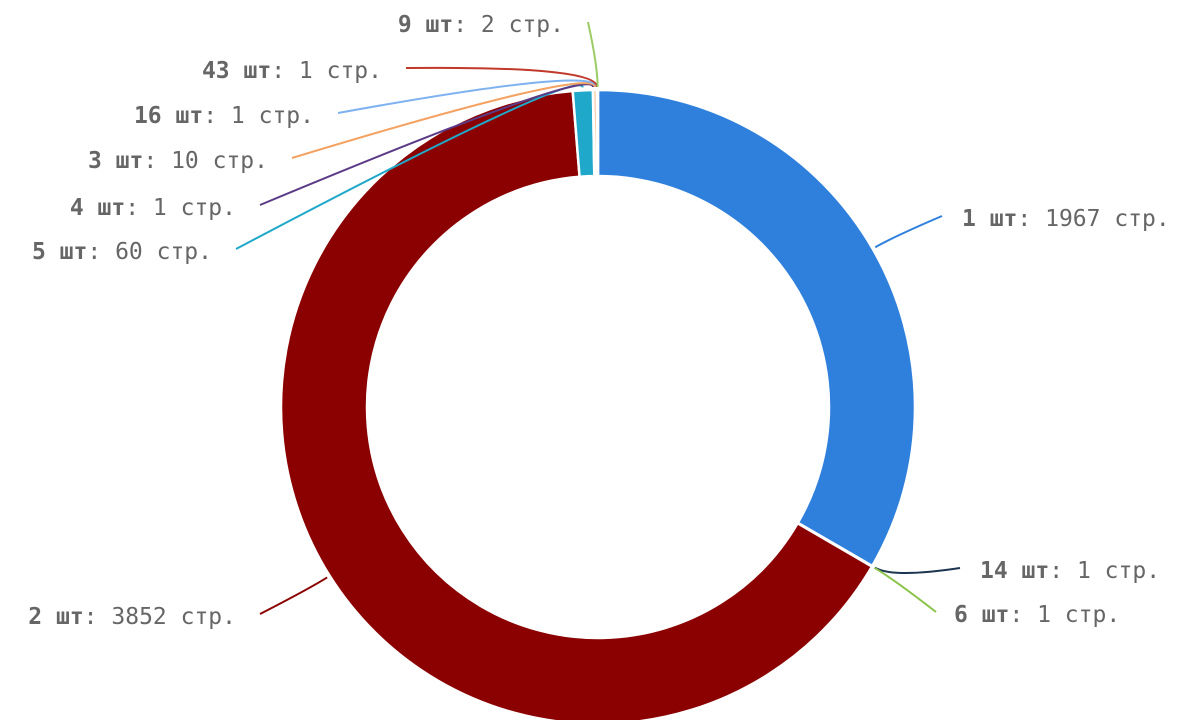 The height and width of the screenshot is (720, 1191). What do you see at coordinates (989, 219) in the screenshot?
I see `slice-label-count: 1 шт` at bounding box center [989, 219].